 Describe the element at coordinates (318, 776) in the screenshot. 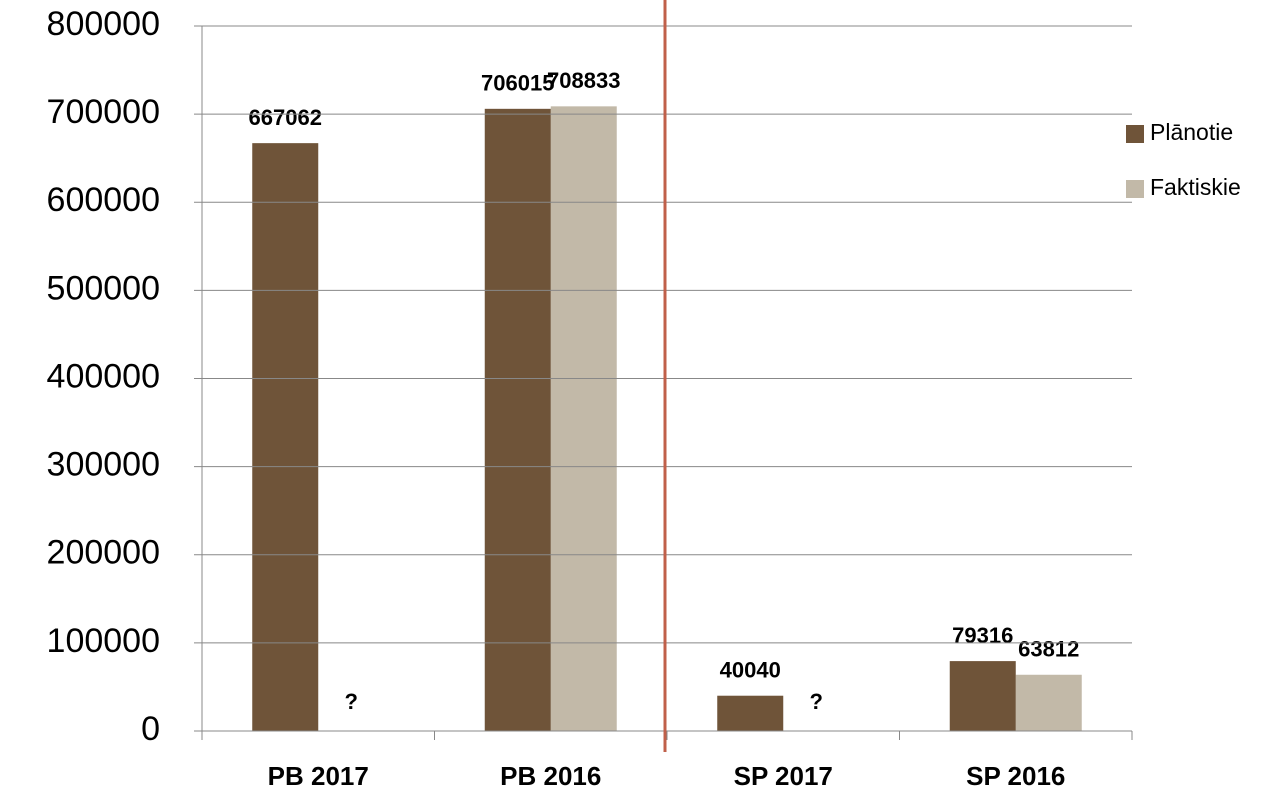

I see `x-tick-label: PB 2017` at that location.